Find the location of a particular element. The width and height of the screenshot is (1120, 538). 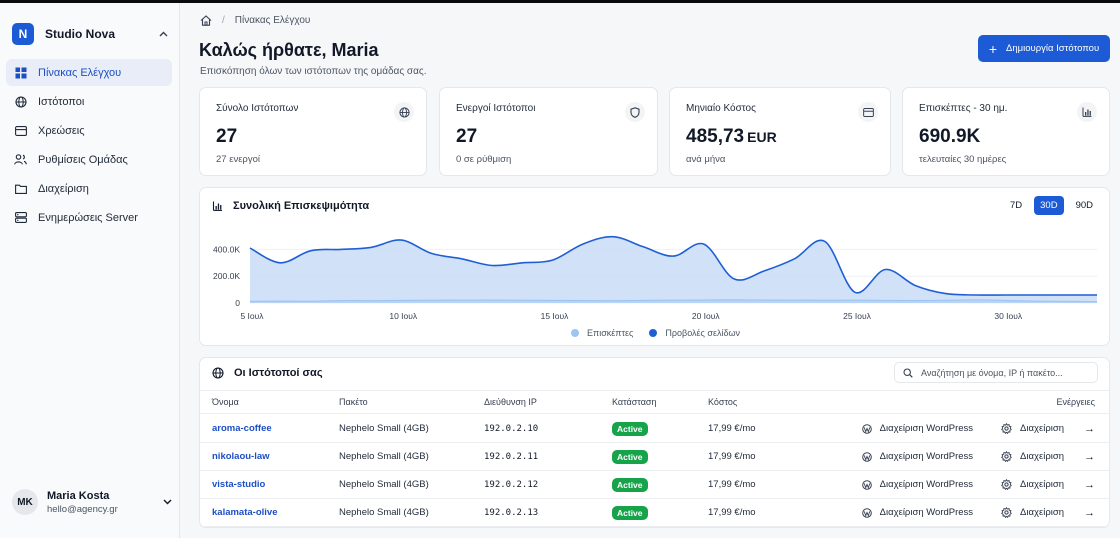

sidebar-item-billing: Χρεώσεις is located at coordinates (89, 130).